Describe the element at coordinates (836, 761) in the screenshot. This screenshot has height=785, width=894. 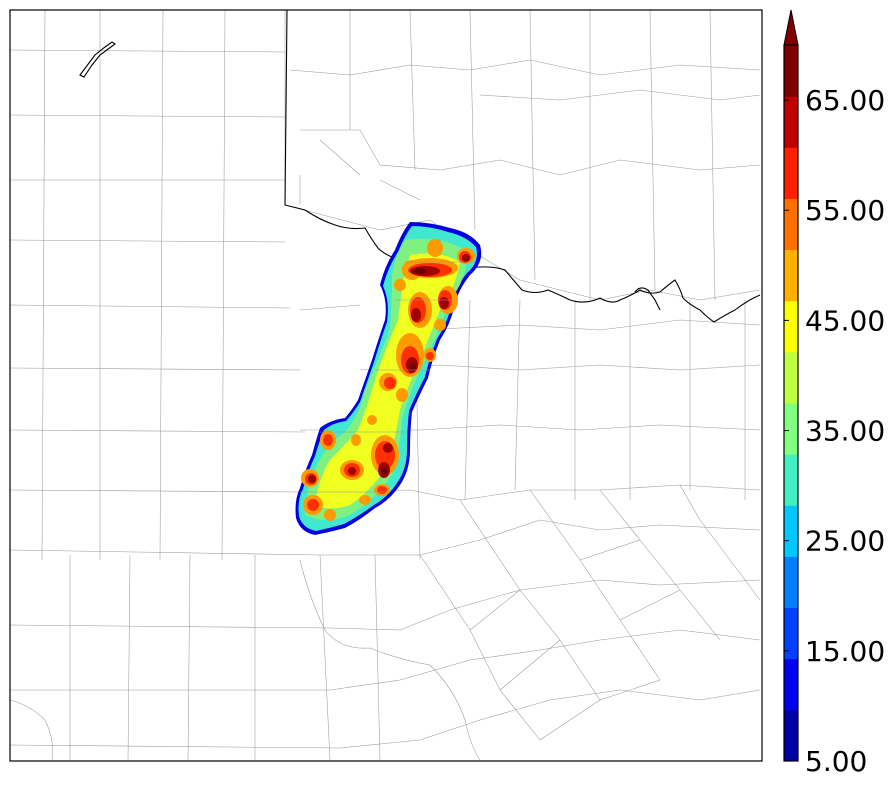
I see `colorbar-tick-label: 5.00` at that location.